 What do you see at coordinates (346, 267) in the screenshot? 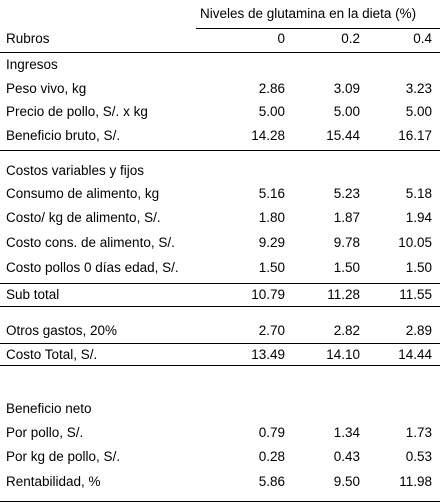
I see `row-value-level-1: 1.50` at bounding box center [346, 267].